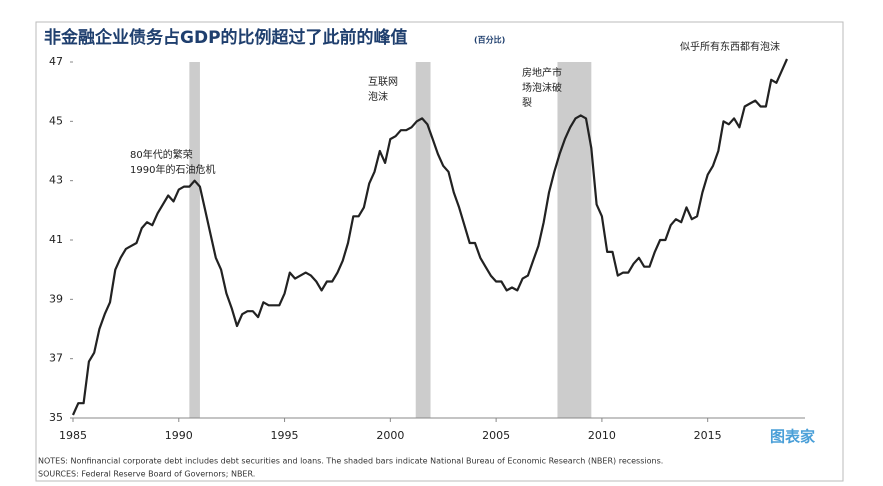  I want to click on x-tick-label: 2005, so click(496, 435).